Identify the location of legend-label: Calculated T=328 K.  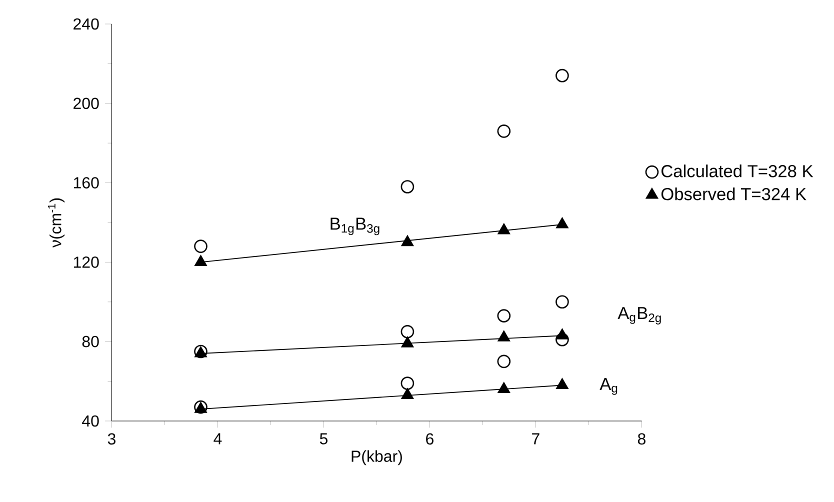
(738, 171).